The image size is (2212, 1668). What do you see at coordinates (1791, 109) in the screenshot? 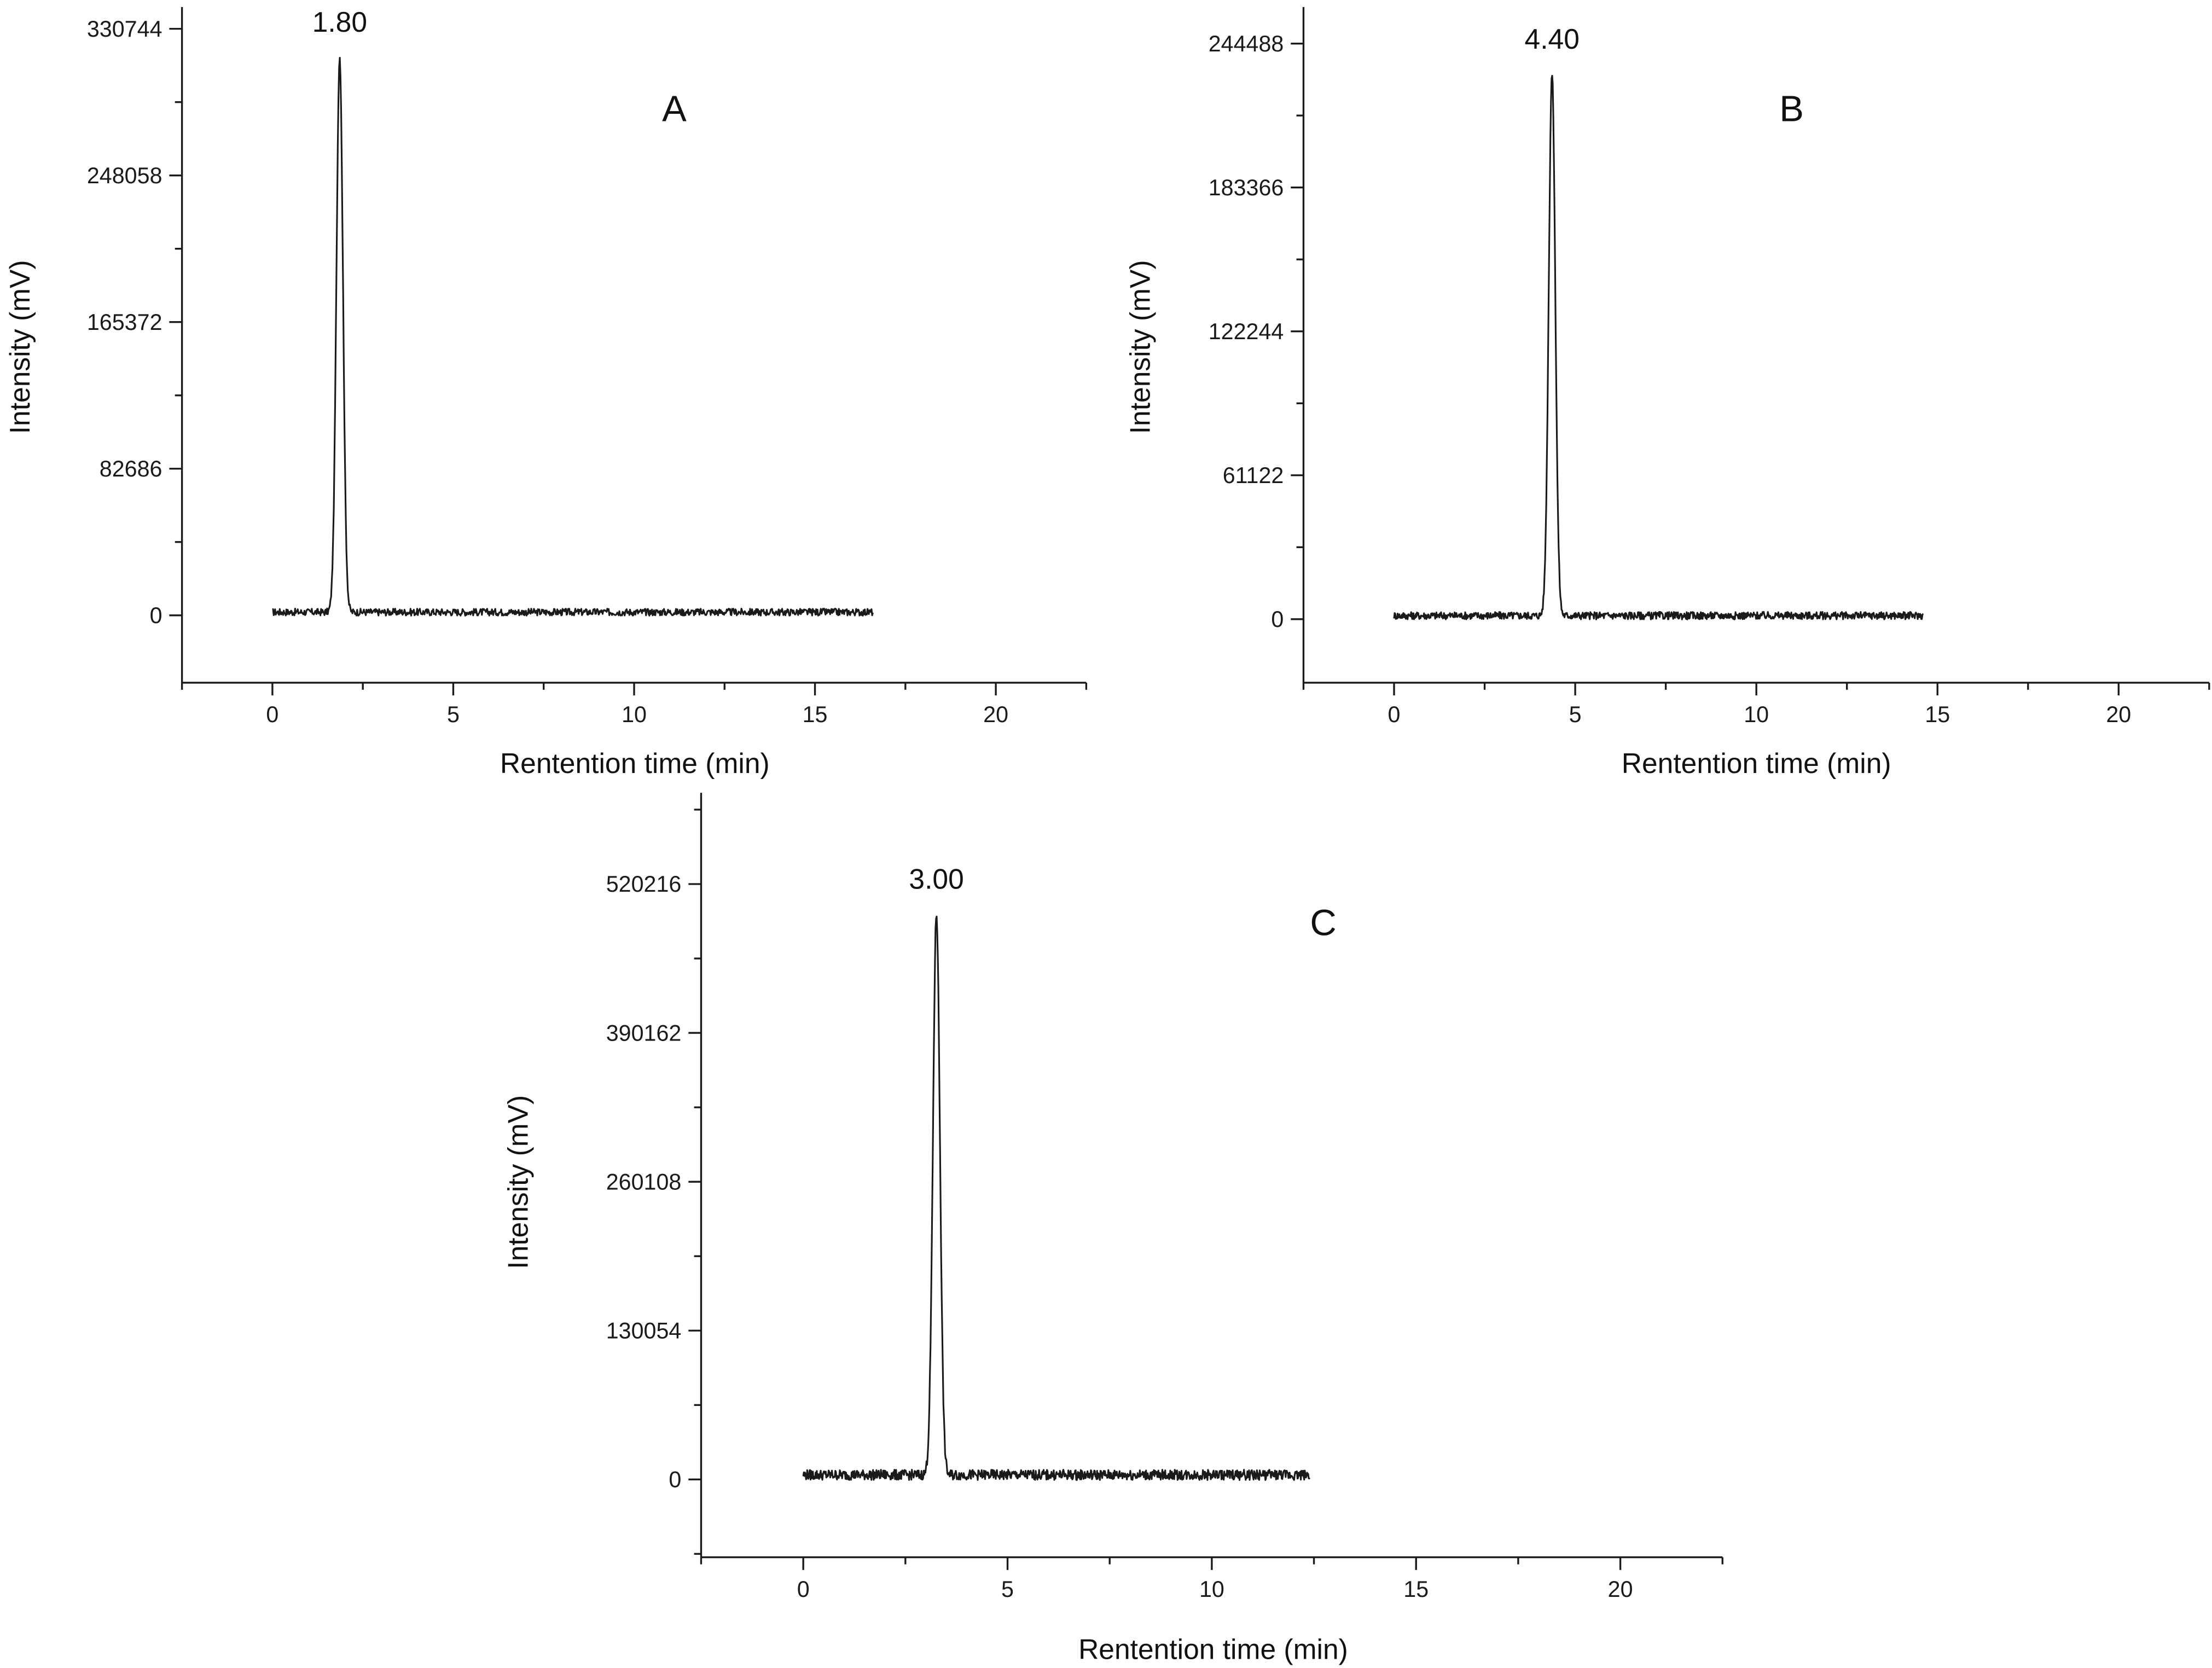
I see `panel-label: B` at bounding box center [1791, 109].